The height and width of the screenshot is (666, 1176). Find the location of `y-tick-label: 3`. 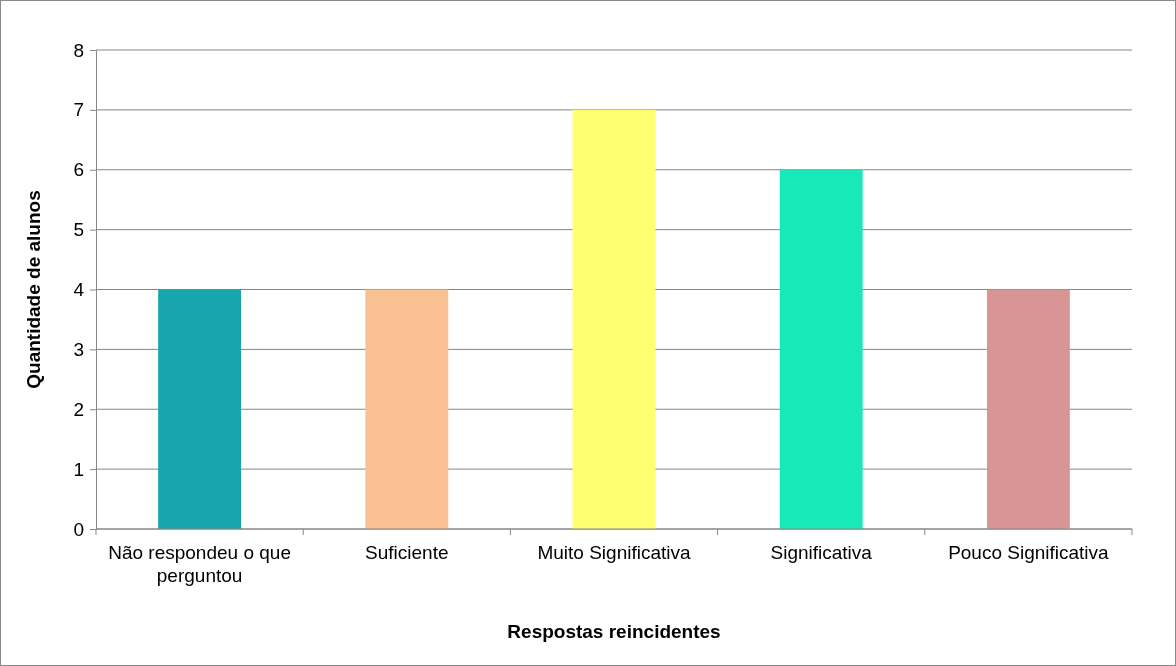

y-tick-label: 3 is located at coordinates (78, 349).